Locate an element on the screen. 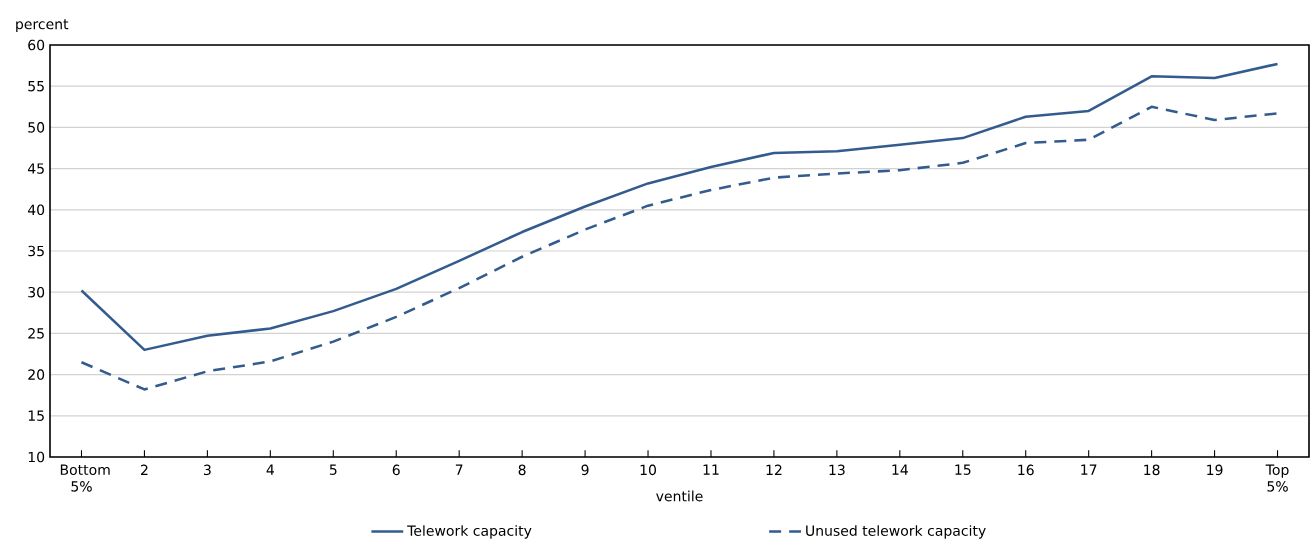  y-tick-label: 35 is located at coordinates (36, 251).